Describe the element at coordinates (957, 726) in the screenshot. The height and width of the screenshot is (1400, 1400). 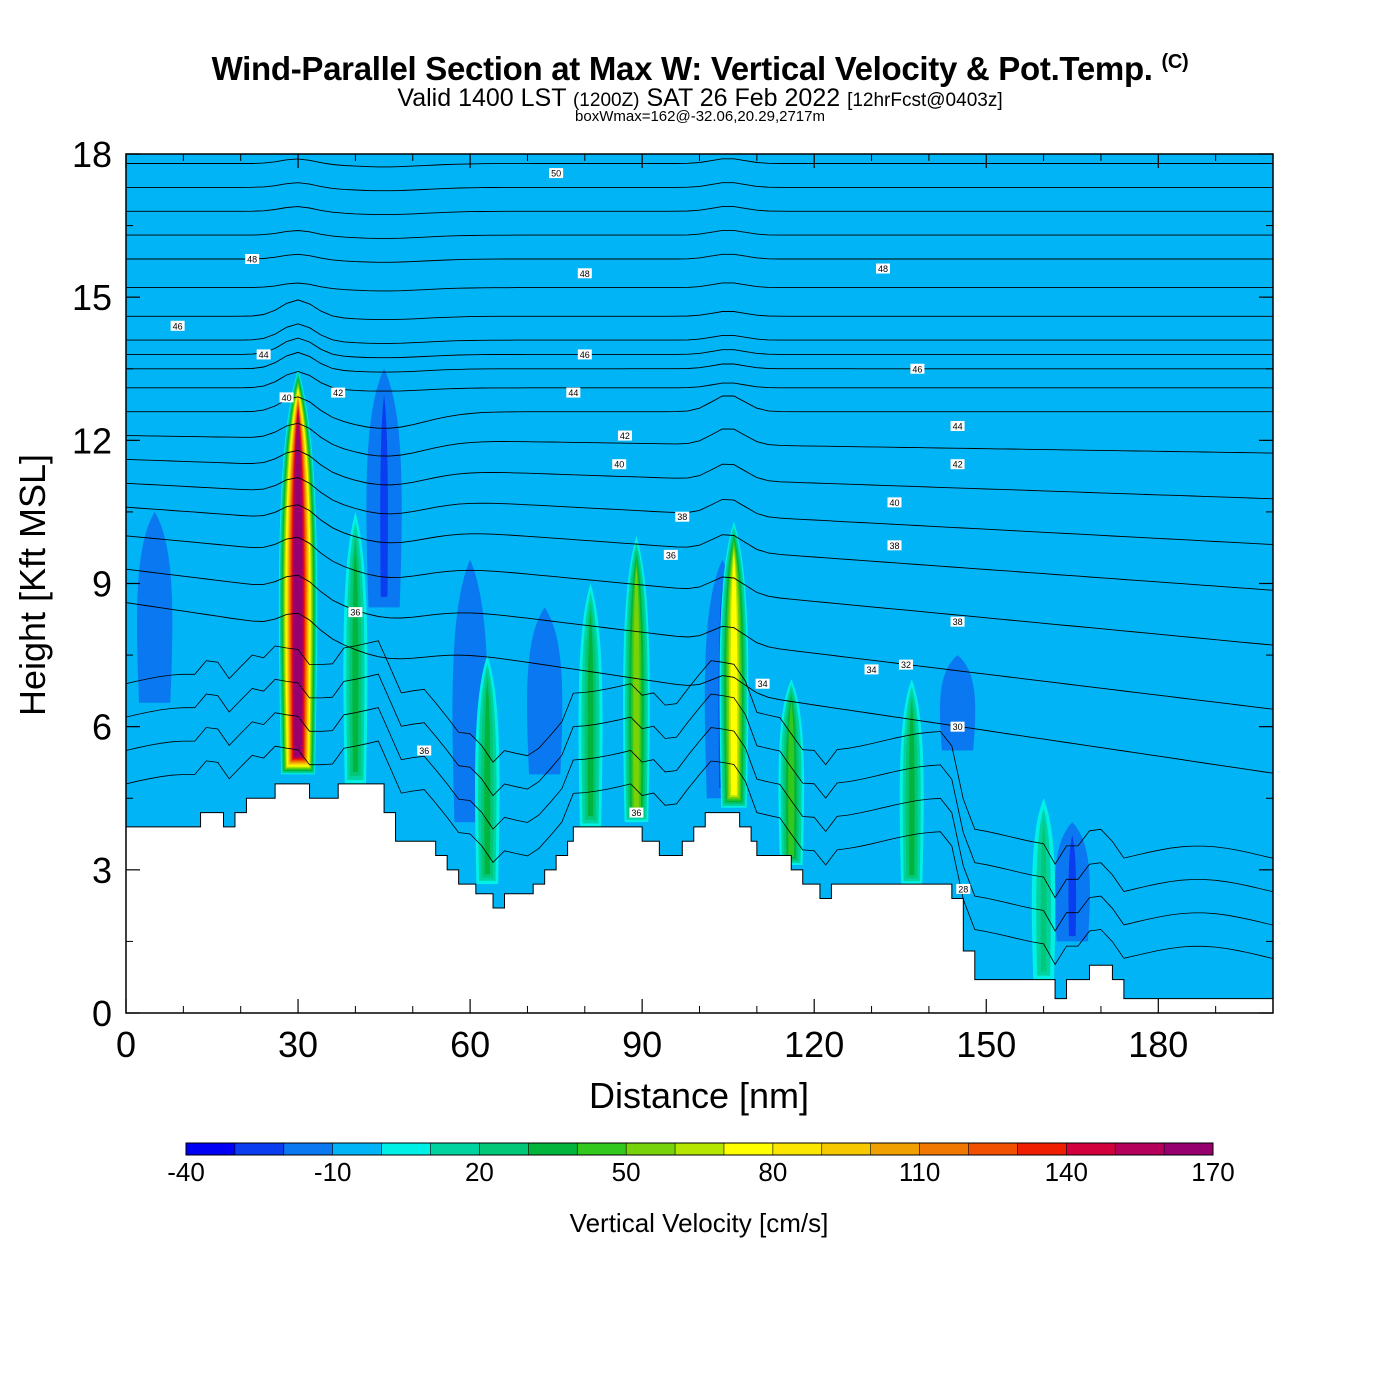
I see `isentrope-label: 30` at that location.